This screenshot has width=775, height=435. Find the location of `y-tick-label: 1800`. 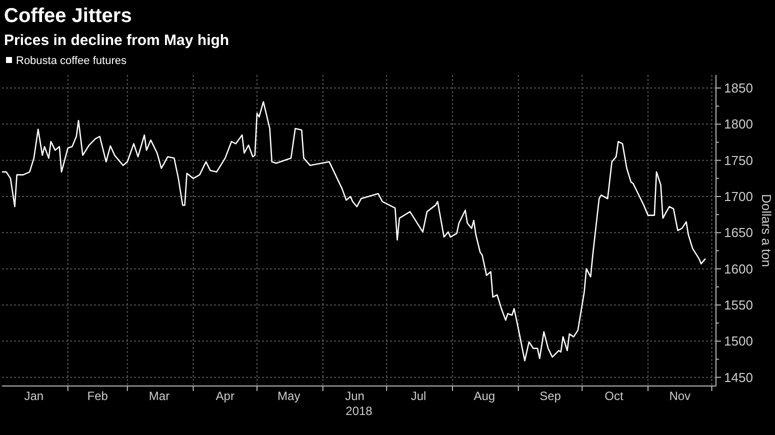

y-tick-label: 1800 is located at coordinates (738, 124).